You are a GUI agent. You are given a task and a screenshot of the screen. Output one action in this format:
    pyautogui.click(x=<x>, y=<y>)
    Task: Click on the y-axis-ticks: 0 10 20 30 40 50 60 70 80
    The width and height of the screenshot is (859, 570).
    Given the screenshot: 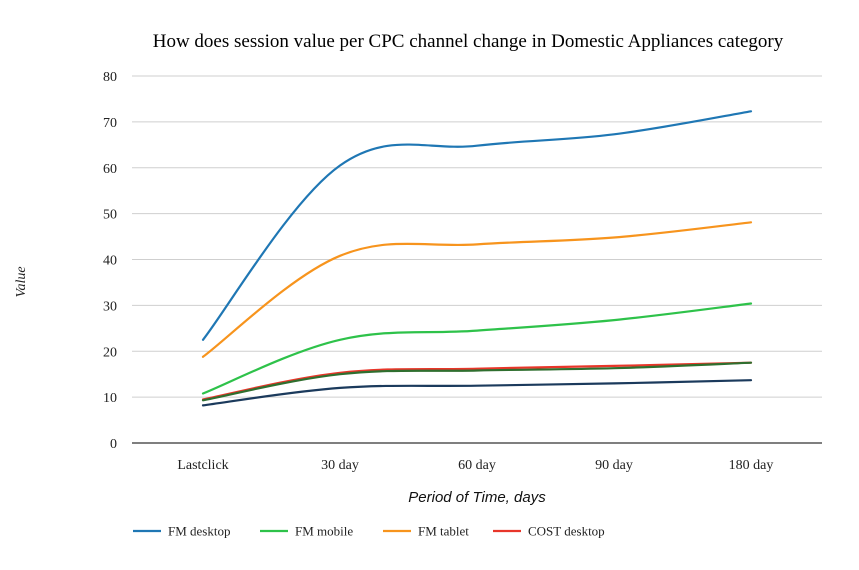 What is the action you would take?
    pyautogui.click(x=110, y=261)
    